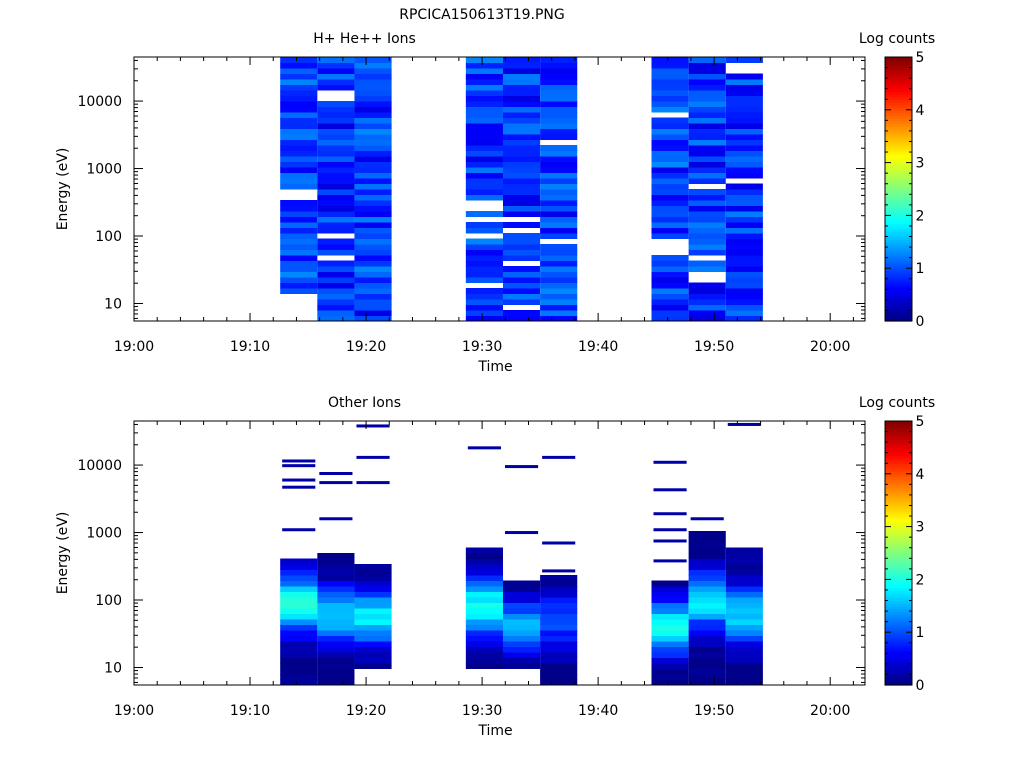 This screenshot has width=1024, height=768. Describe the element at coordinates (920, 58) in the screenshot. I see `colorbar-tick-label: 5` at that location.